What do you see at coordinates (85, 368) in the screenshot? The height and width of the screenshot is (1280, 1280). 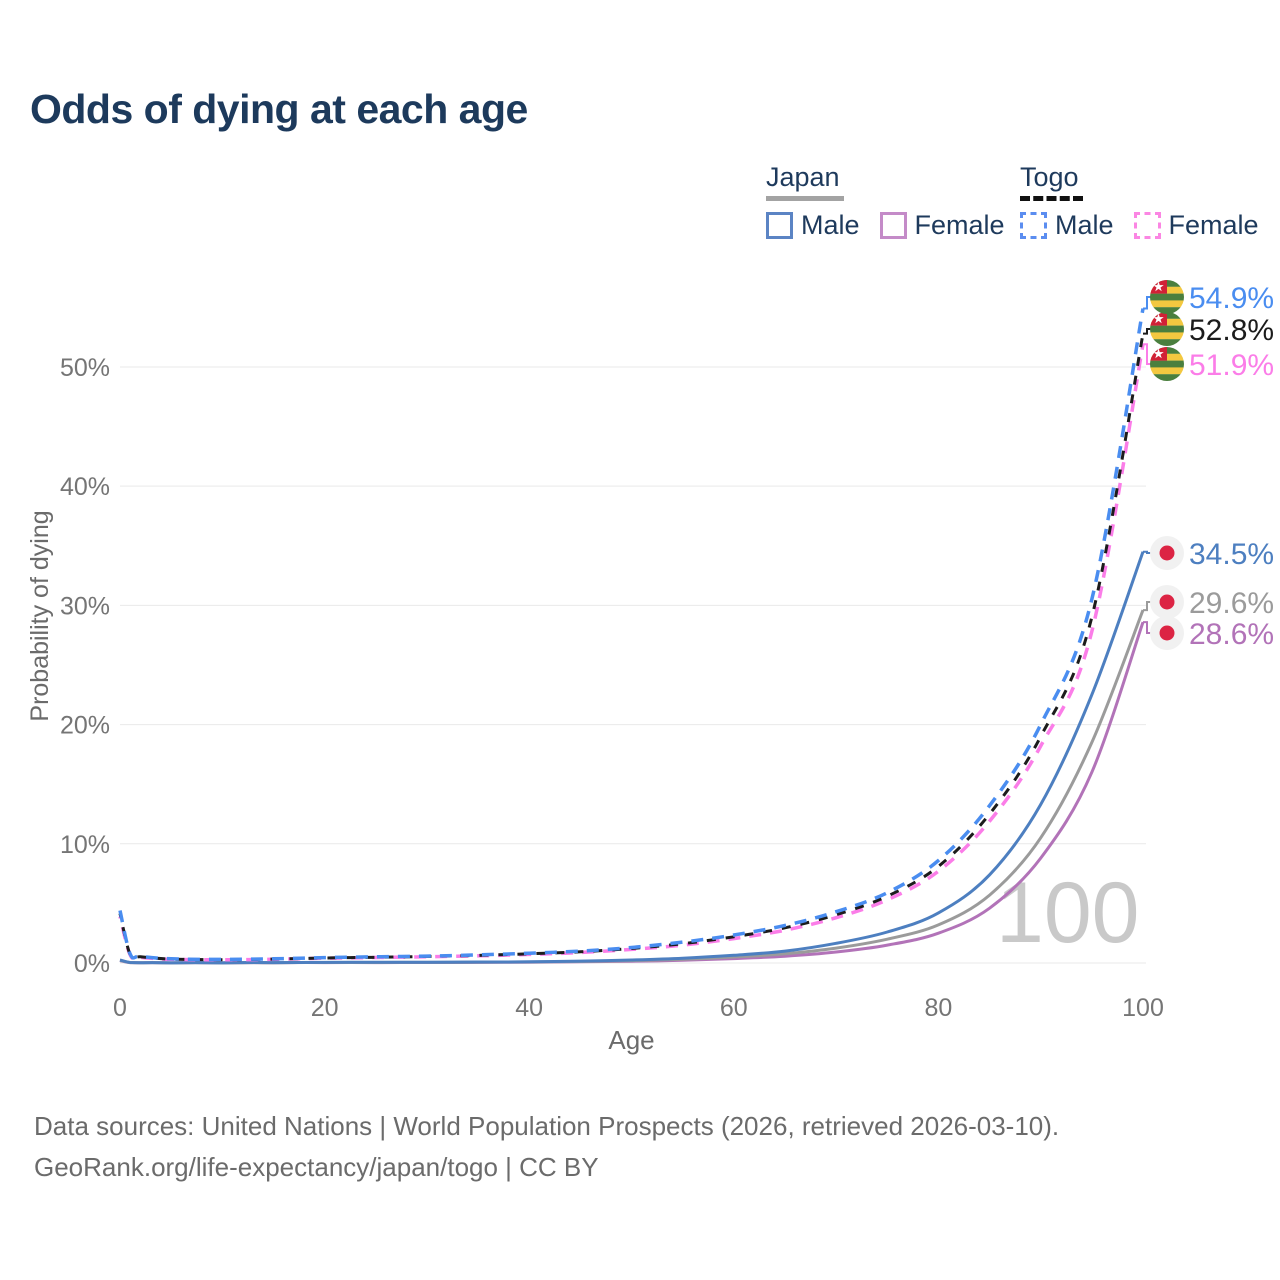 I see `y-tick-label: 50%` at bounding box center [85, 368].